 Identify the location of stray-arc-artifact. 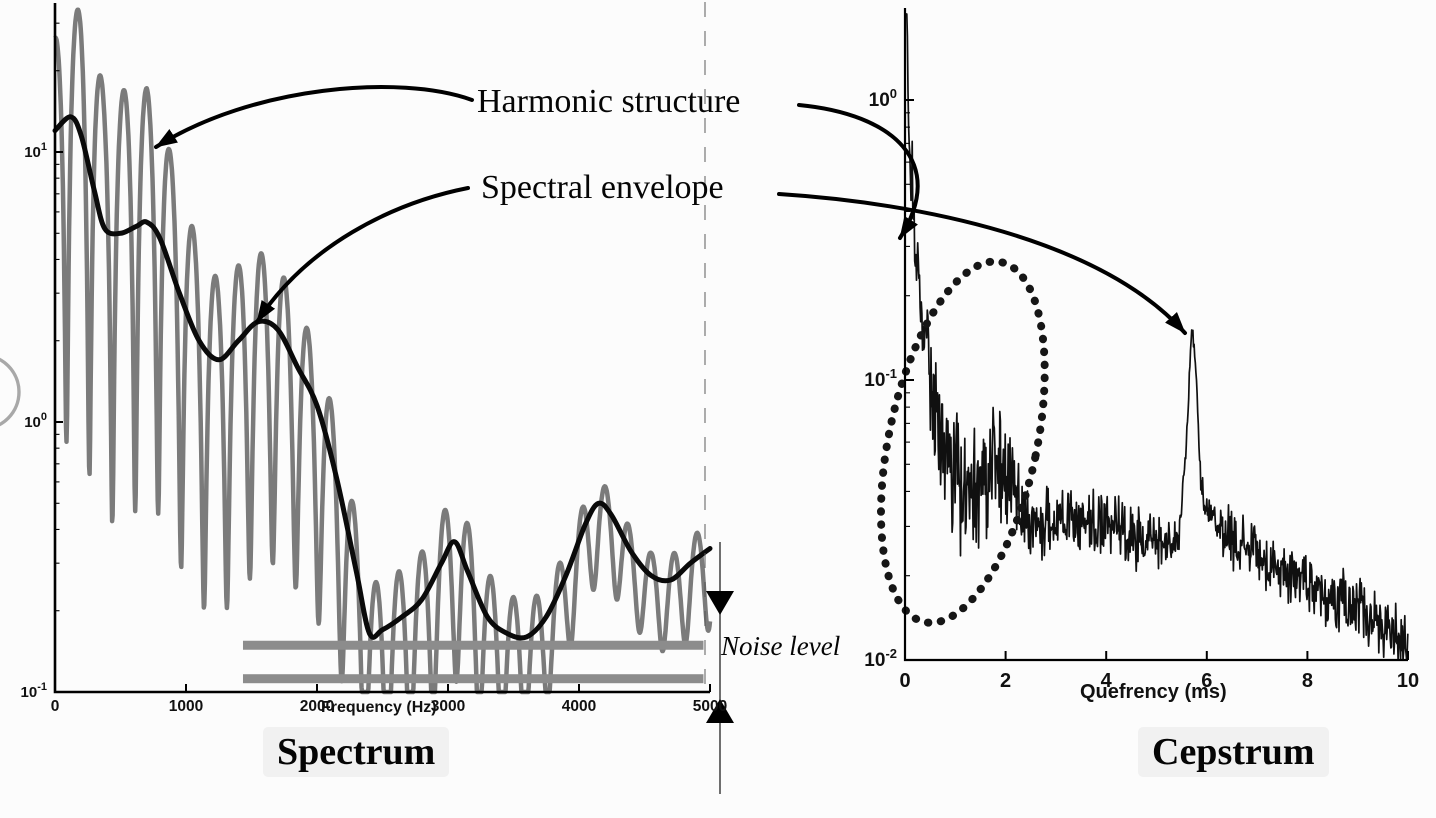
(10, 392).